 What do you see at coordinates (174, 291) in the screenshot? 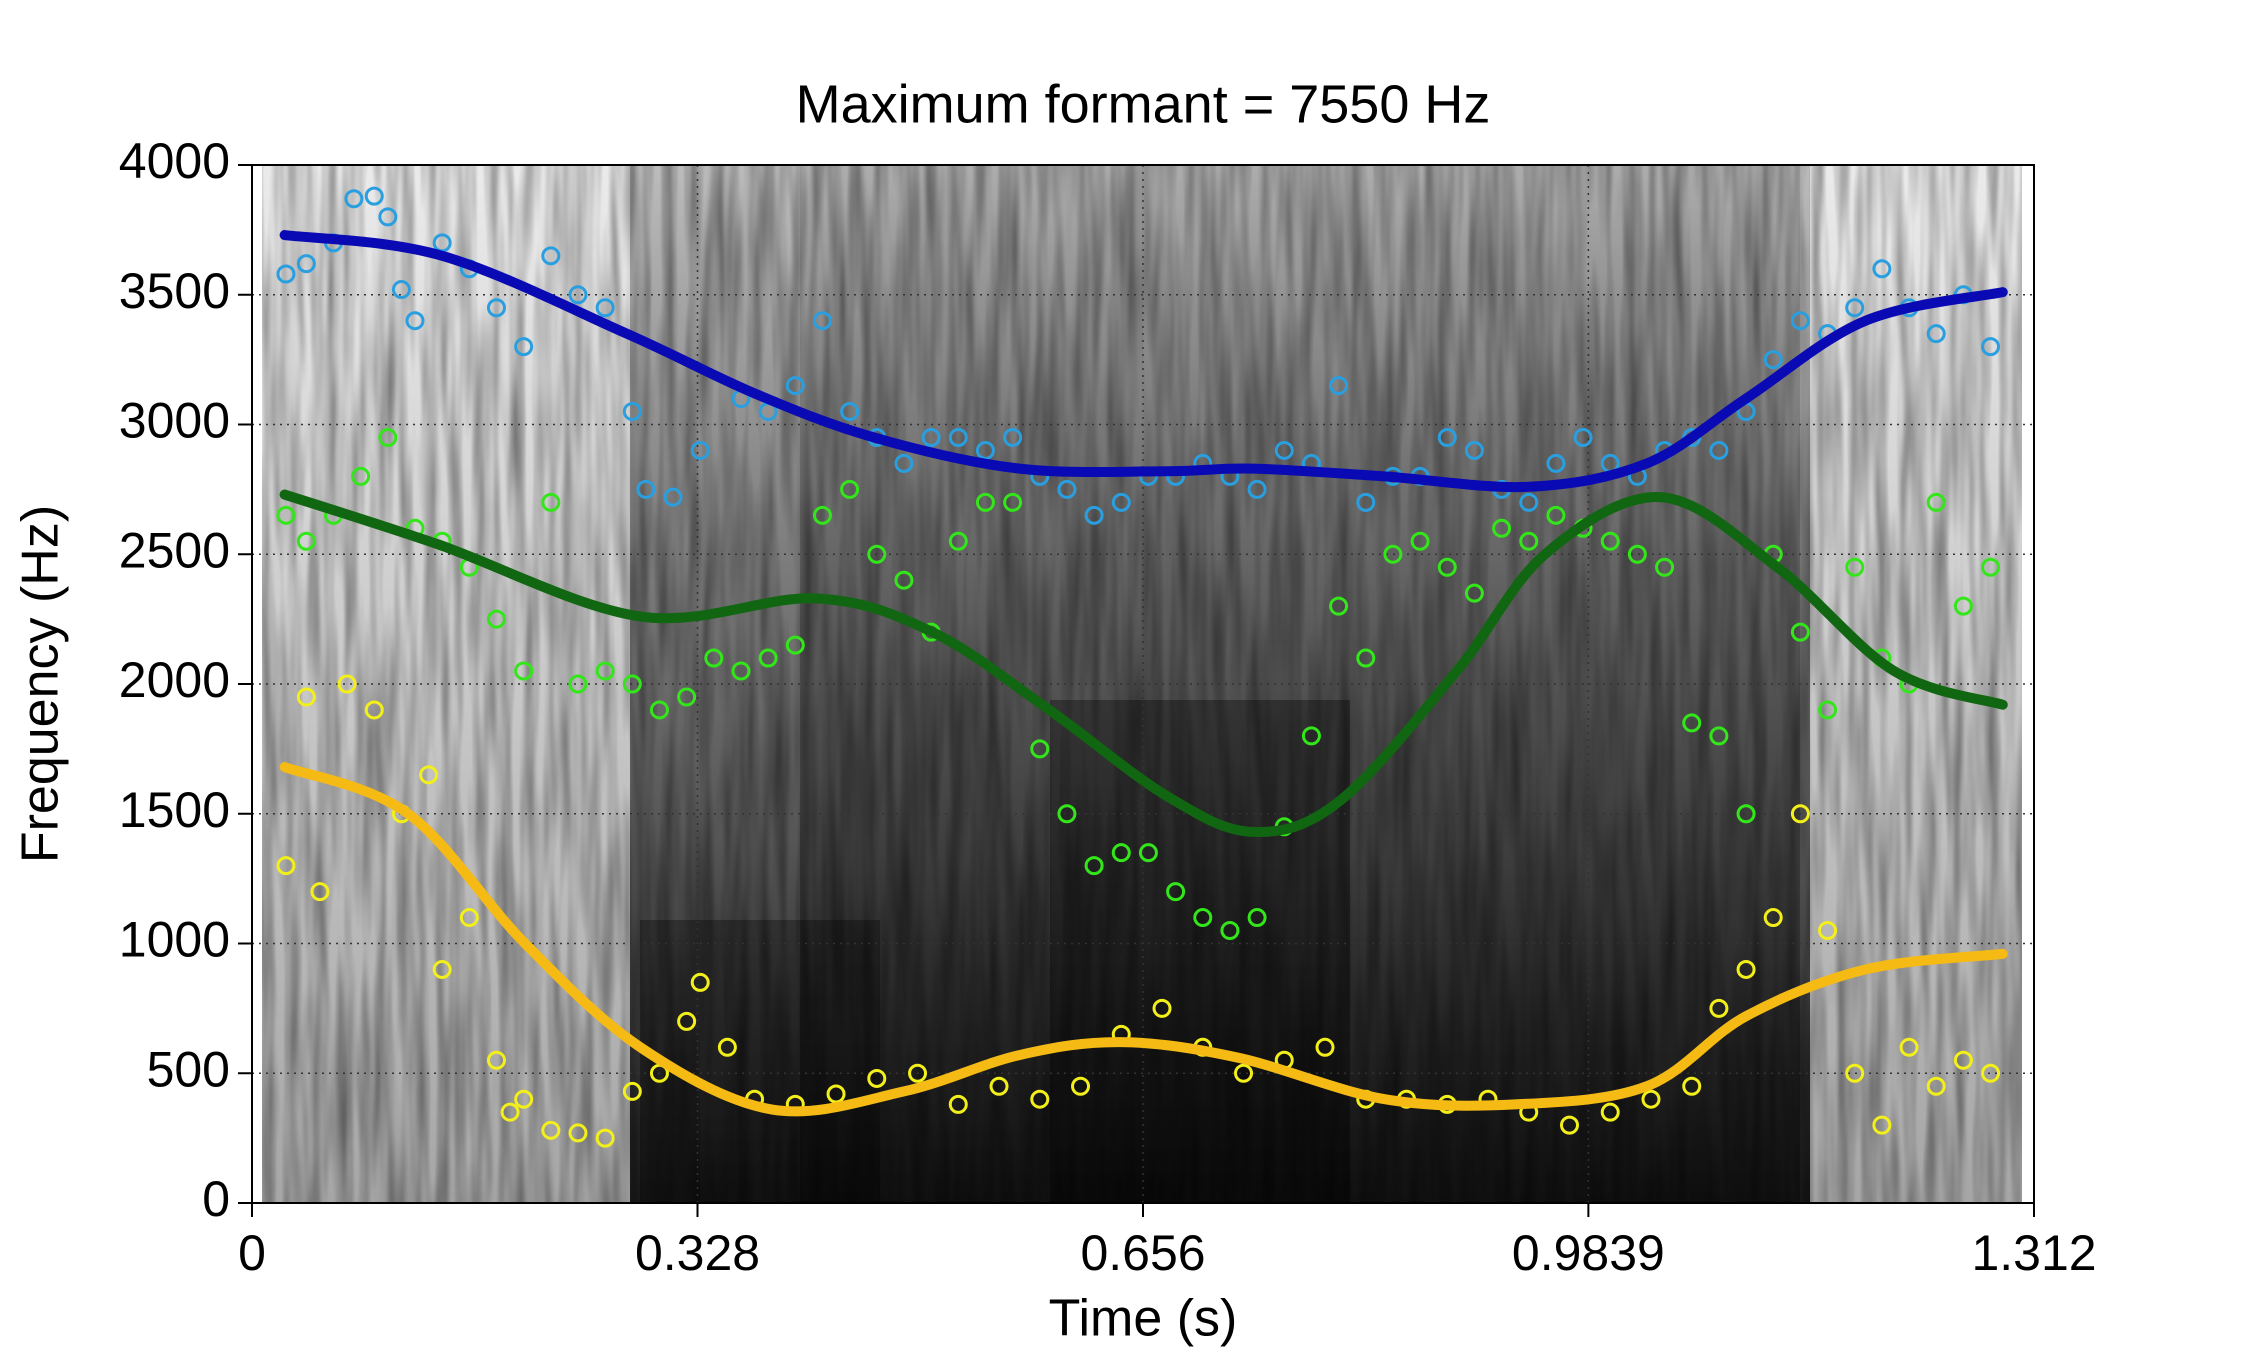
I see `y-tick-label: 3500` at bounding box center [174, 291].